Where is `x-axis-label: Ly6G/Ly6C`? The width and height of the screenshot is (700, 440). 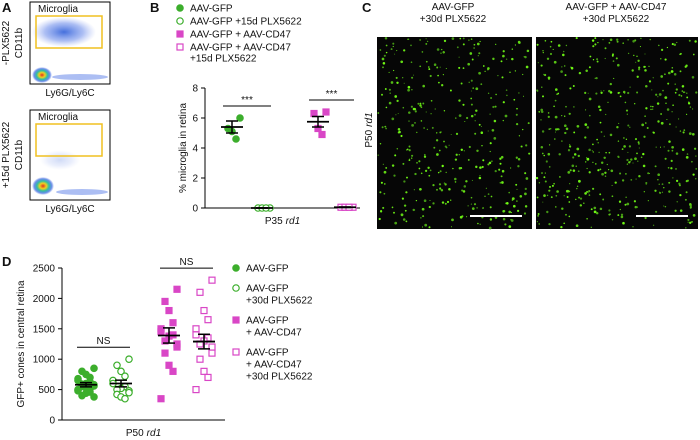
x-axis-label: Ly6G/Ly6C is located at coordinates (69, 93).